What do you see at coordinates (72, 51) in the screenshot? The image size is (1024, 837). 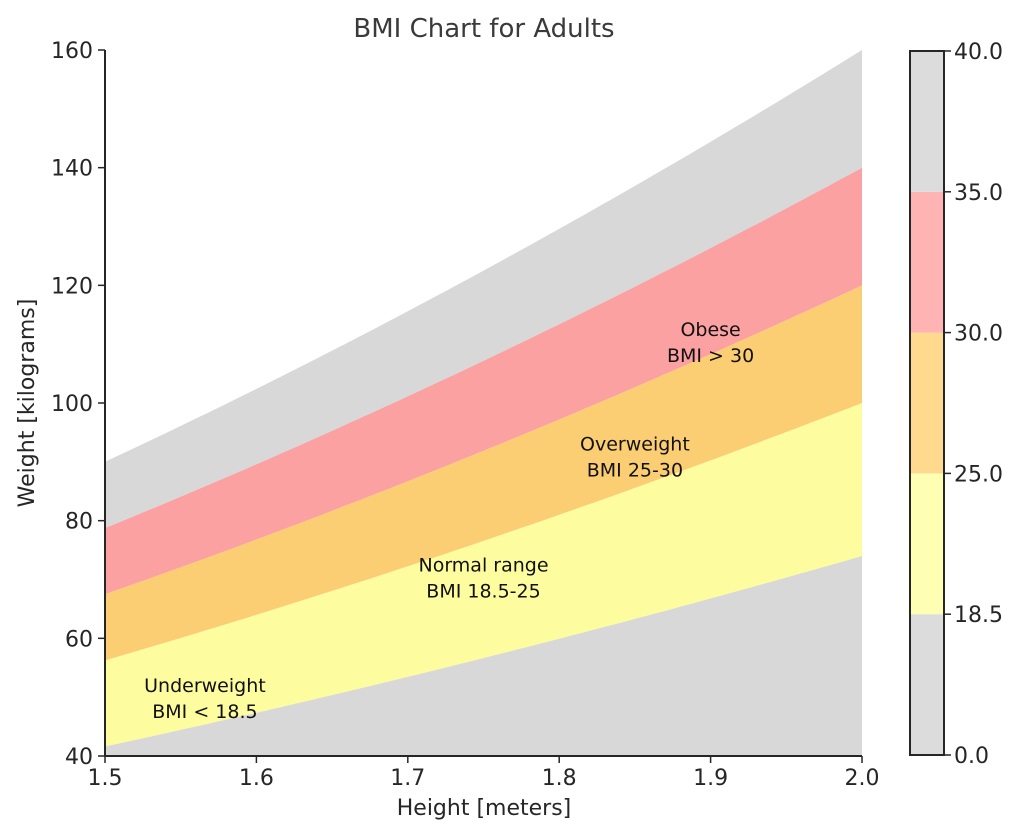 I see `y-tick-label: 160` at bounding box center [72, 51].